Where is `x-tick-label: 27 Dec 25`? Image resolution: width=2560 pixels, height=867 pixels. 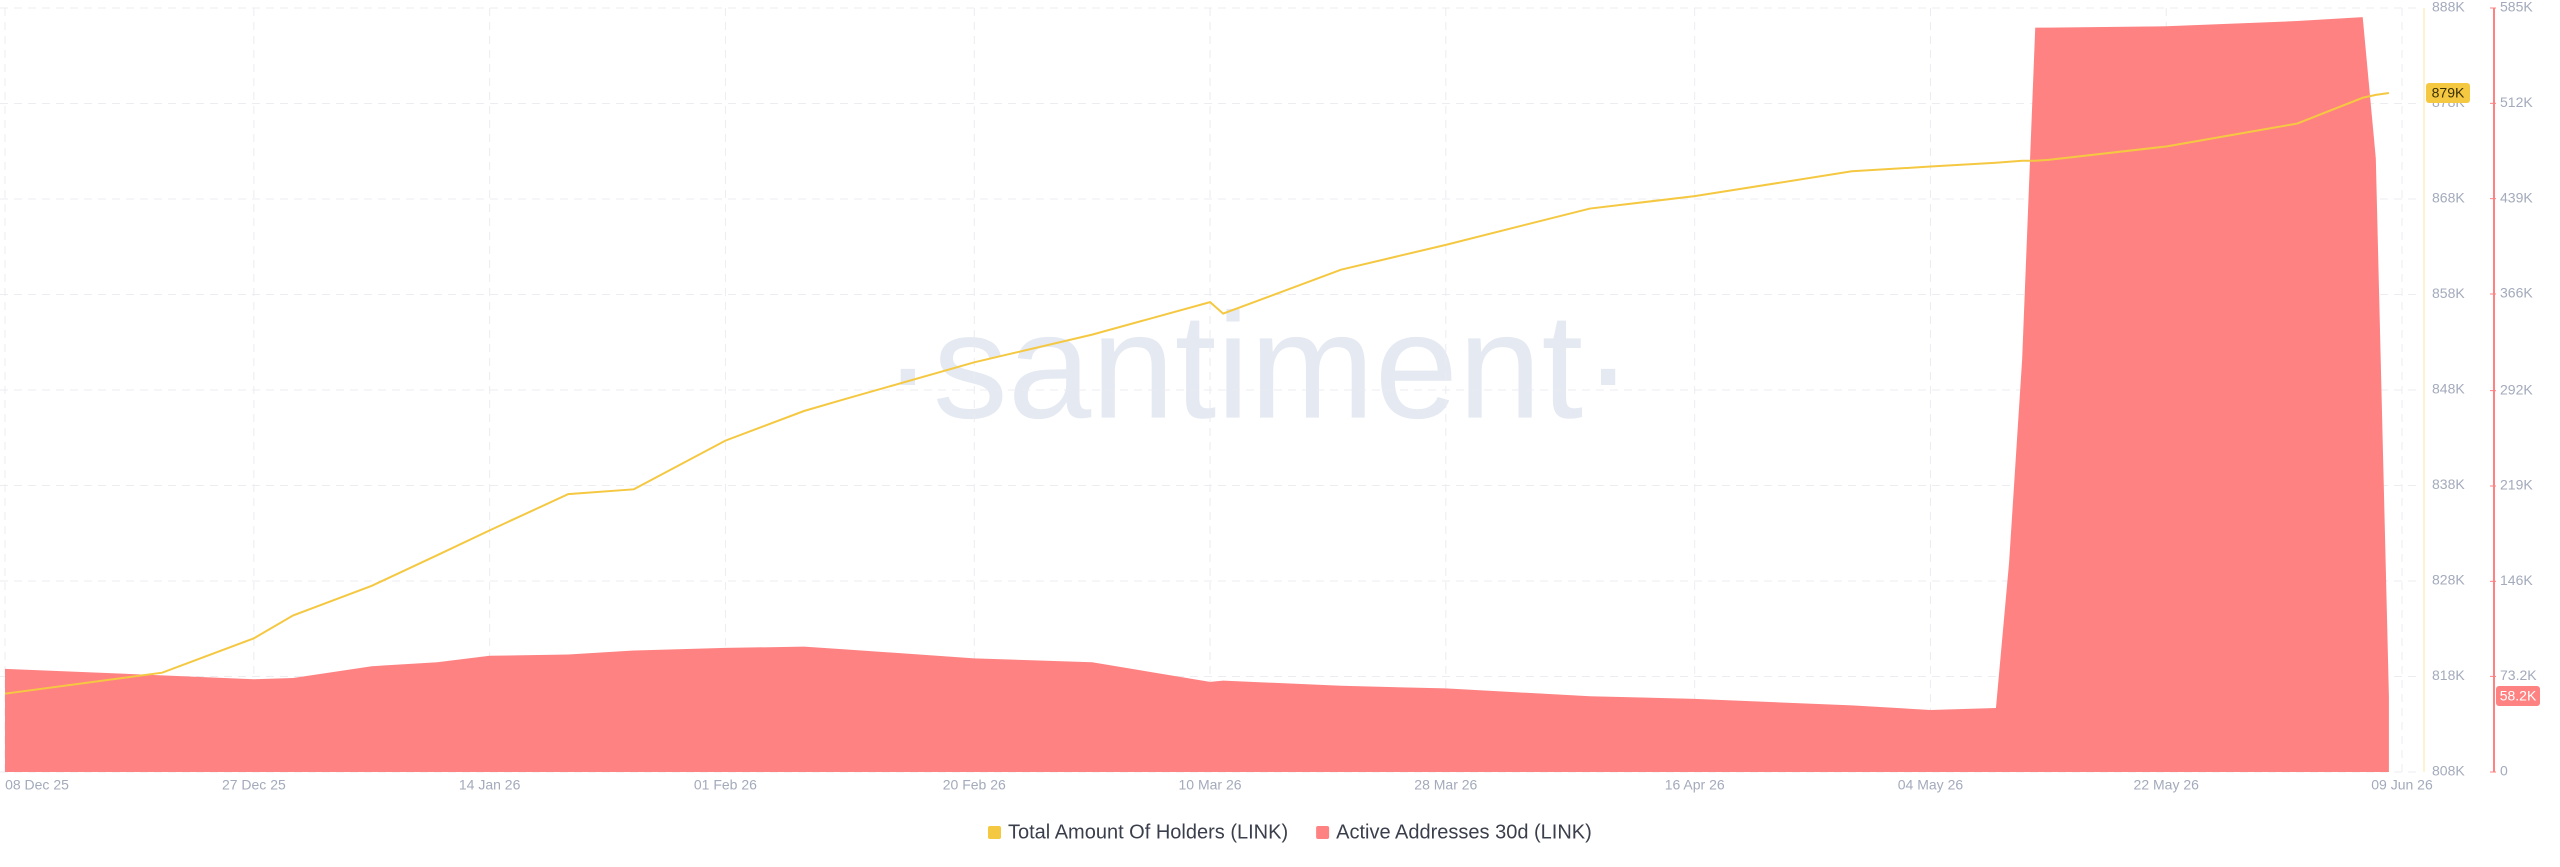
x-tick-label: 27 Dec 25 is located at coordinates (254, 785).